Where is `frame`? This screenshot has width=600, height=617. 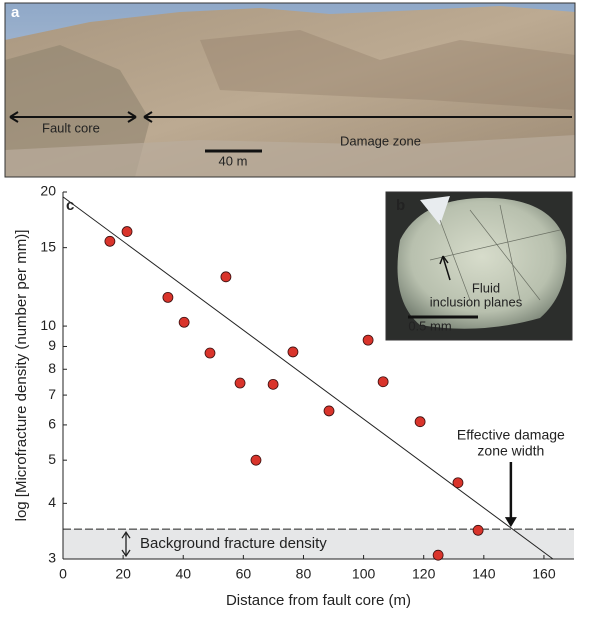
frame is located at coordinates (479, 266).